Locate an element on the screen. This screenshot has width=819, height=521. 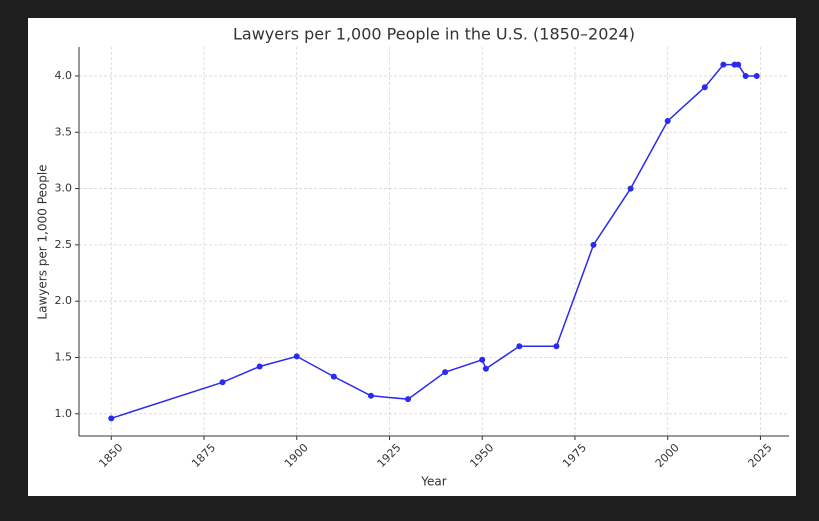
y-tick-label: 3.0 is located at coordinates (64, 188).